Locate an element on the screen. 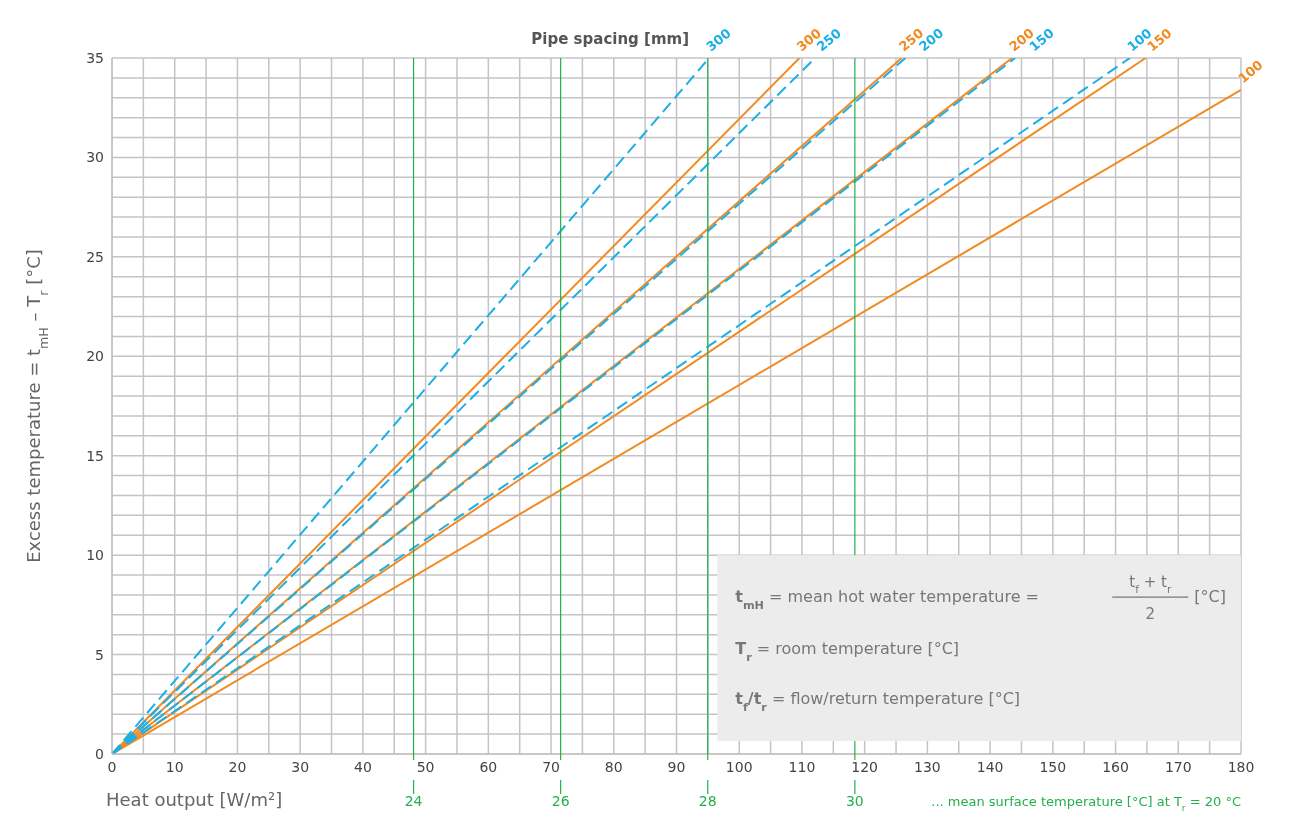 The height and width of the screenshot is (822, 1298). x2-tick-label: 28 is located at coordinates (707, 801).